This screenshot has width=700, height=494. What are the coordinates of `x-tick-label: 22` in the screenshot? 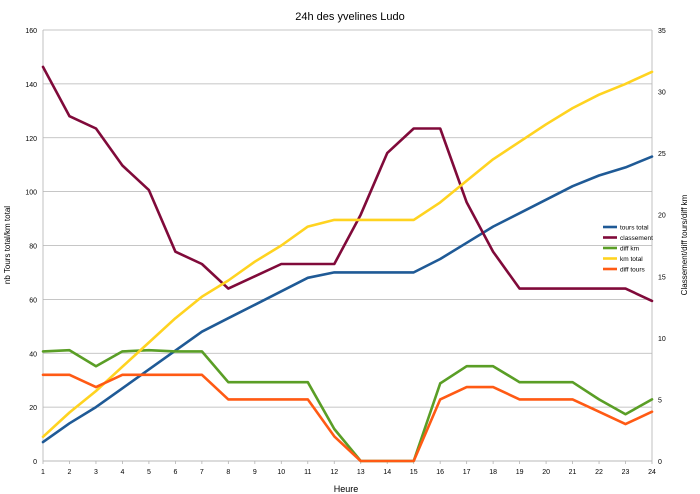 It's located at (599, 472).